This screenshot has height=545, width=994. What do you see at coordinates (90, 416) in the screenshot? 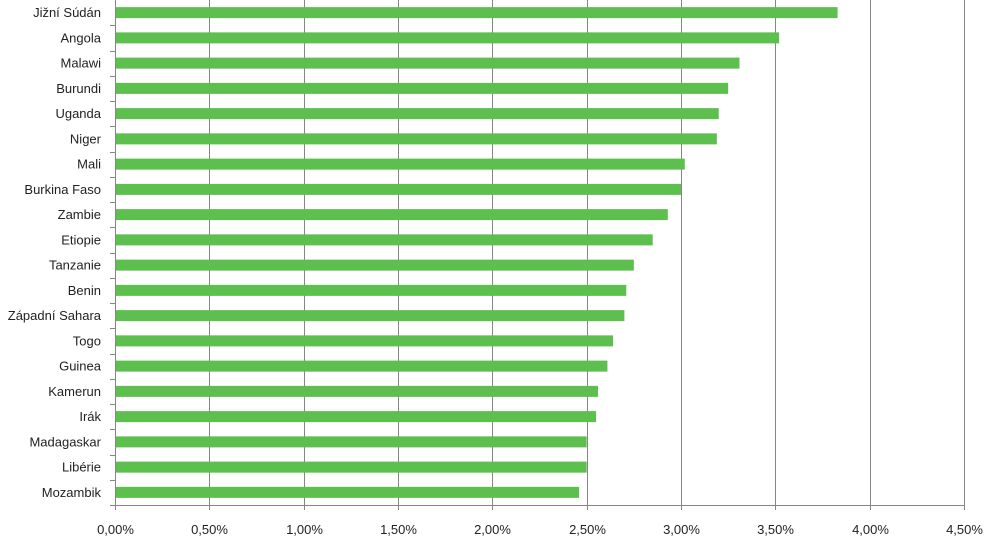
I see `category-label: Irák` at bounding box center [90, 416].